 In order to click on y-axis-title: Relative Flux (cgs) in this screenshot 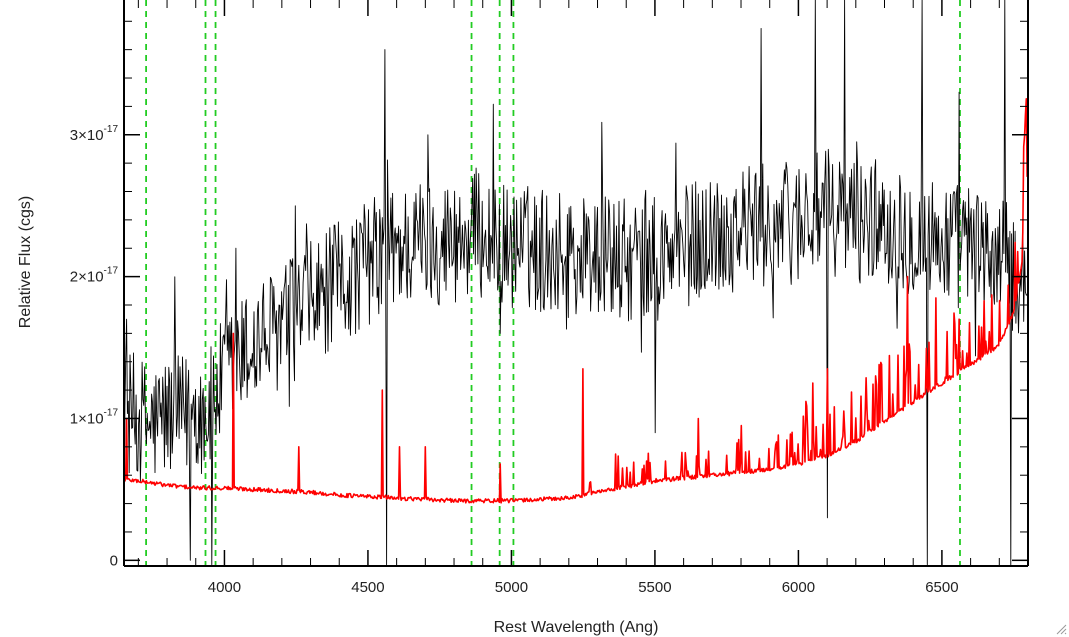, I will do `click(25, 262)`.